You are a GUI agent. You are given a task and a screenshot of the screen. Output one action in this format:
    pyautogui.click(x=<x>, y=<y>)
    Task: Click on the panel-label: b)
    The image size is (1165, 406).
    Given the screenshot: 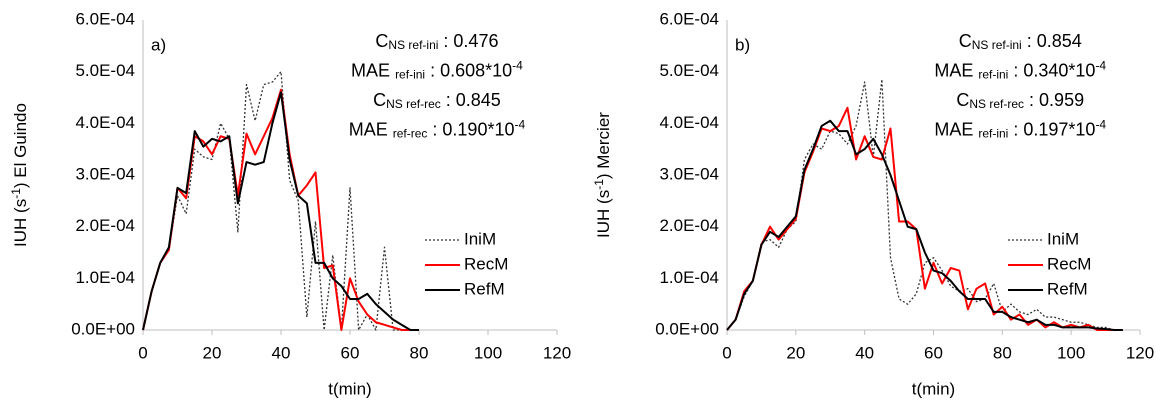 What is the action you would take?
    pyautogui.click(x=742, y=44)
    